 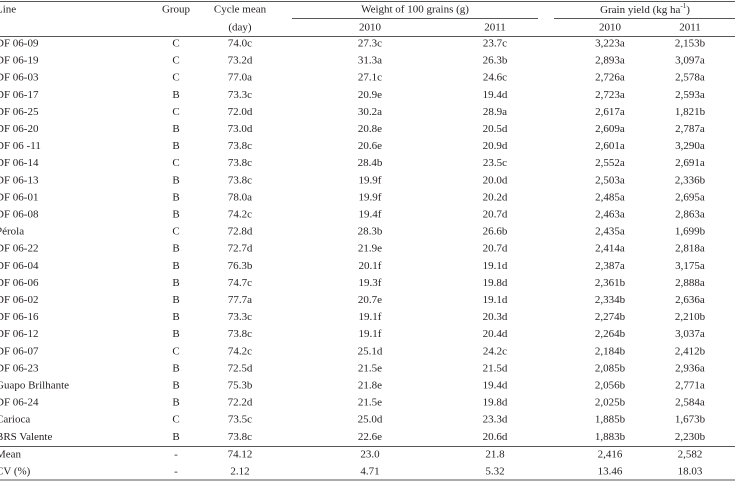 What do you see at coordinates (610, 283) in the screenshot?
I see `yield-2010: 2,361b` at bounding box center [610, 283].